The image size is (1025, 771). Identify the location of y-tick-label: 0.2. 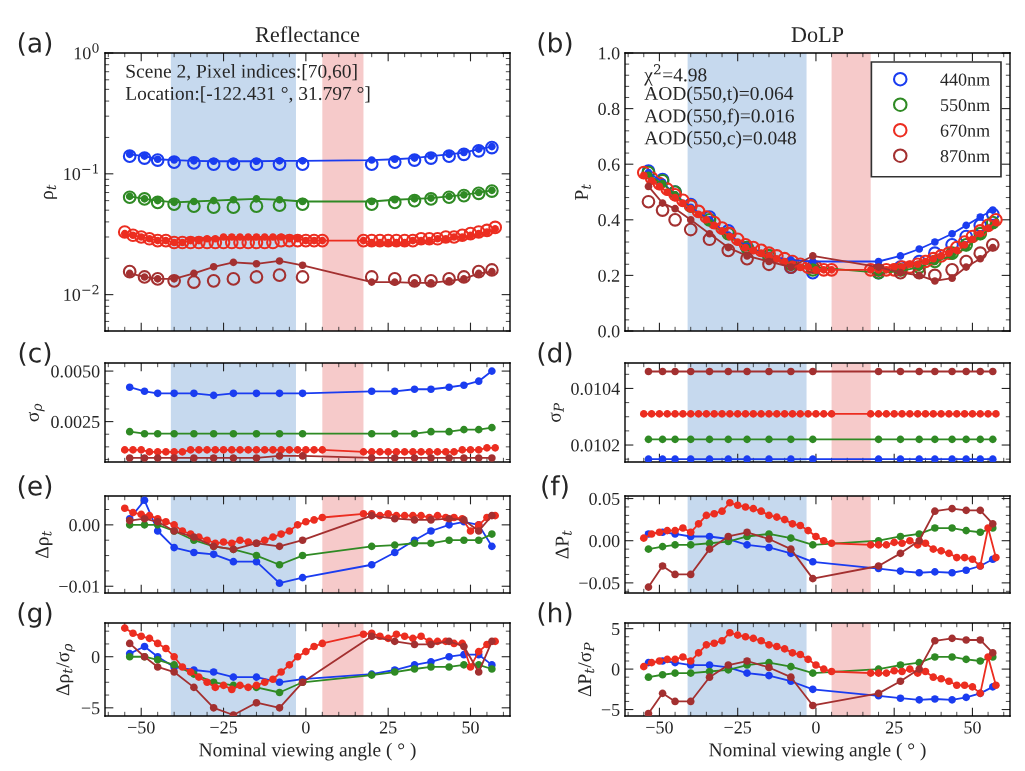
(609, 275).